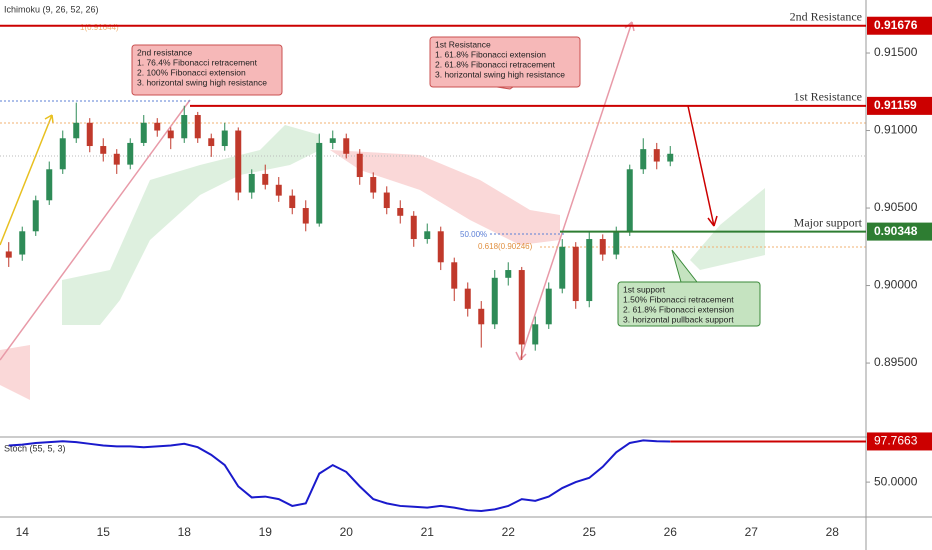 This screenshot has height=550, width=932. Describe the element at coordinates (473, 234) in the screenshot. I see `fib-label: 50.00%` at that location.